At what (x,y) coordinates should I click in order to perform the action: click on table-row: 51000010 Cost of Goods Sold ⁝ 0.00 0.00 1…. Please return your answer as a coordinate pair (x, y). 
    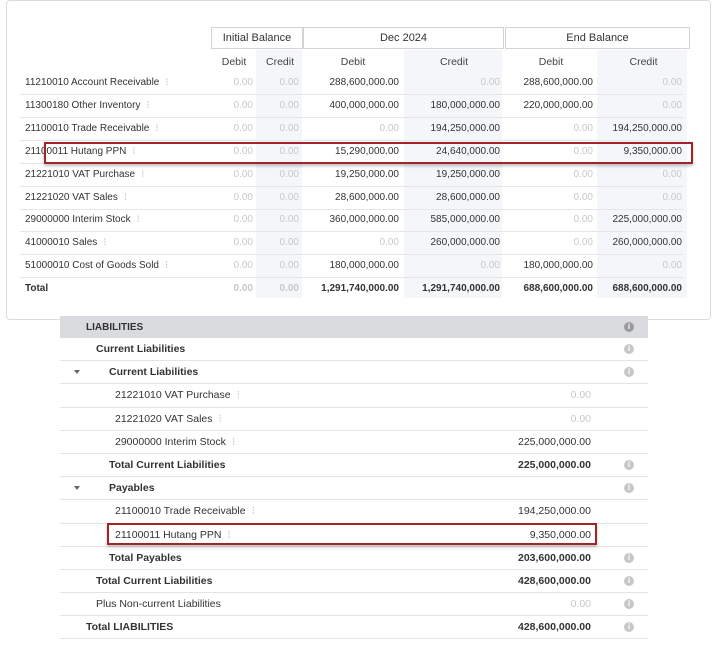
    Looking at the image, I should click on (351, 266).